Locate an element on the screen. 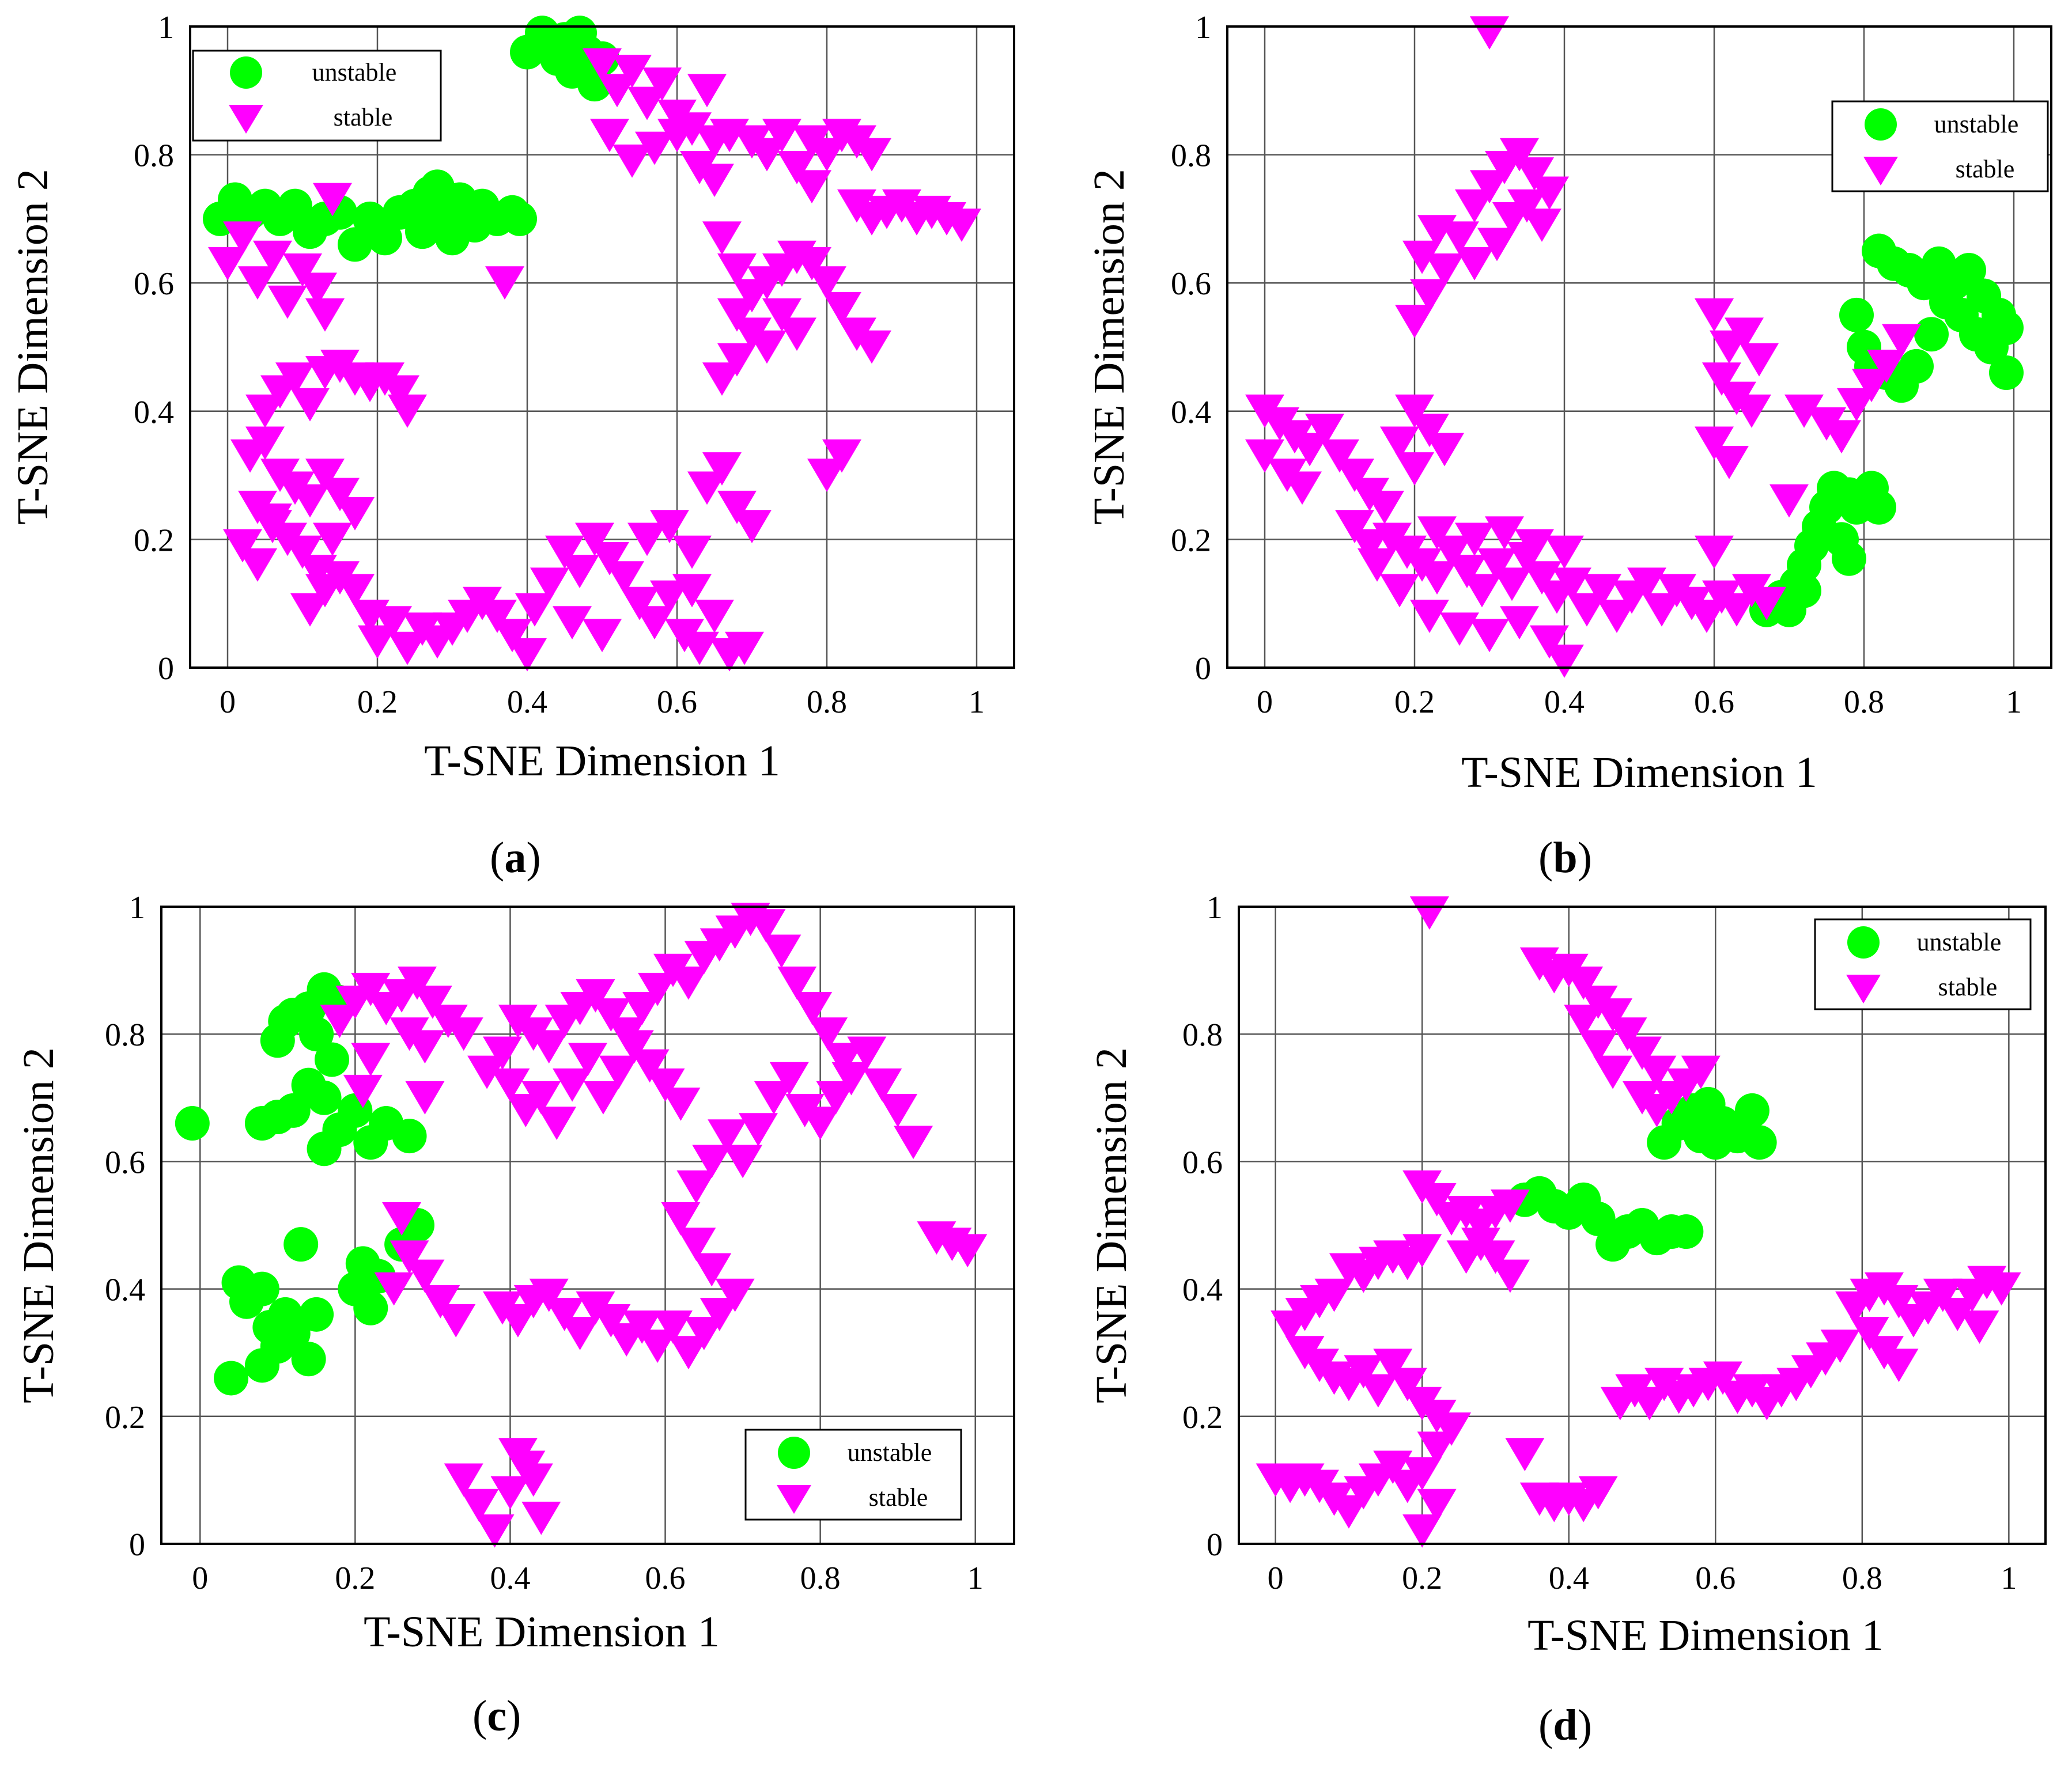 The image size is (2072, 1765). legend-marker-unstable is located at coordinates (1863, 942).